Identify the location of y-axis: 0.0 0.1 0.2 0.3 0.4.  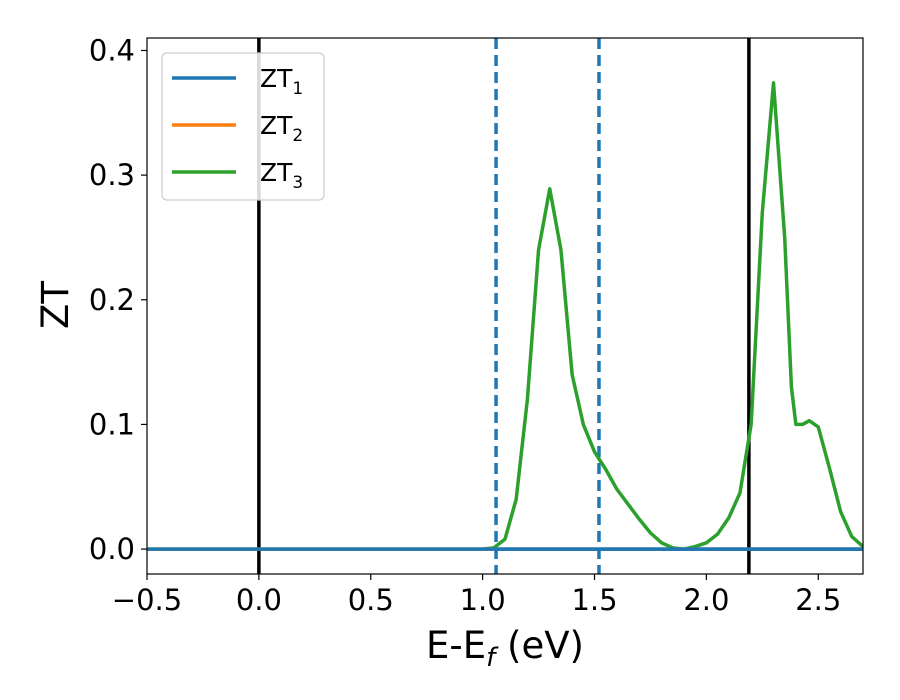
(118, 299).